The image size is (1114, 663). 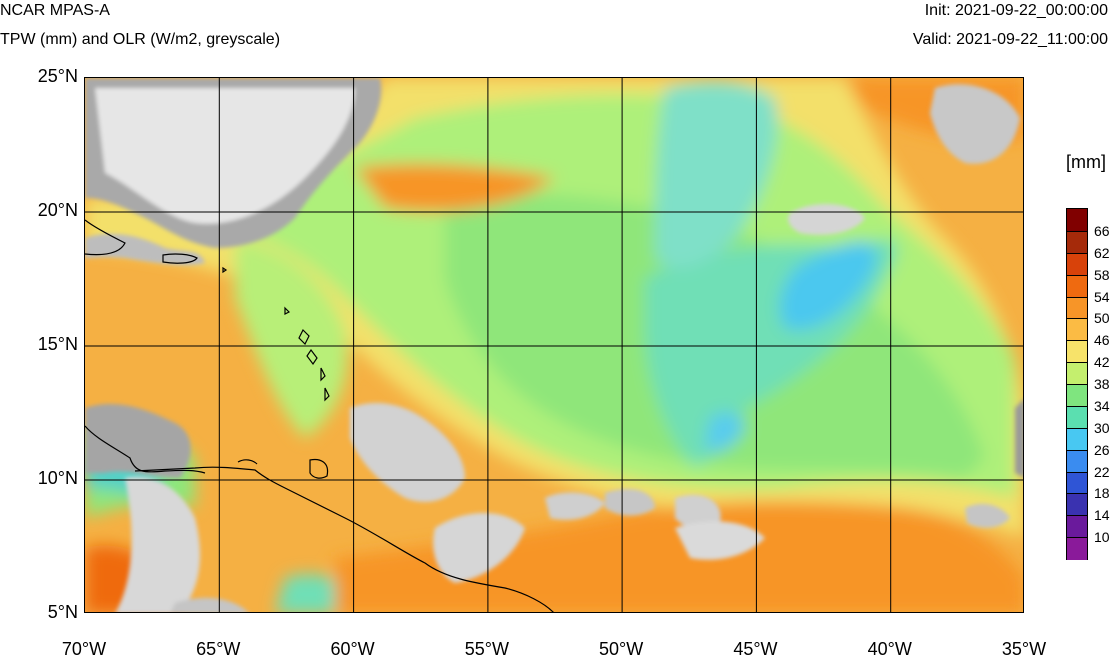 I want to click on lon-tick-label: 70°W, so click(x=84, y=649).